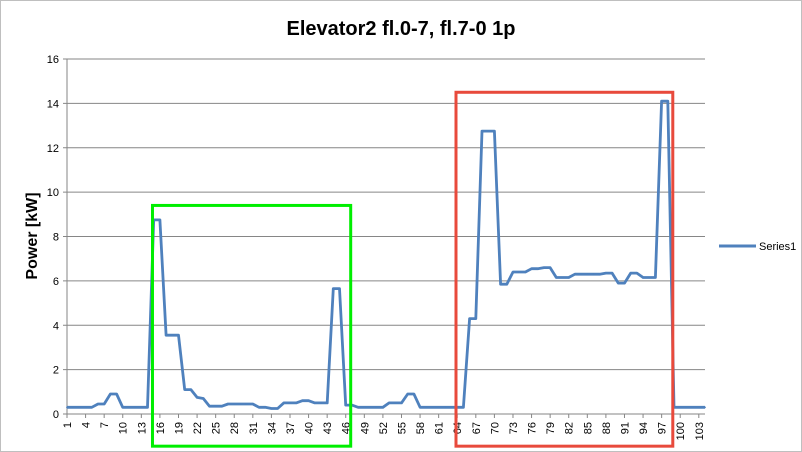 This screenshot has height=452, width=802. I want to click on x-tick-label: 97, so click(663, 428).